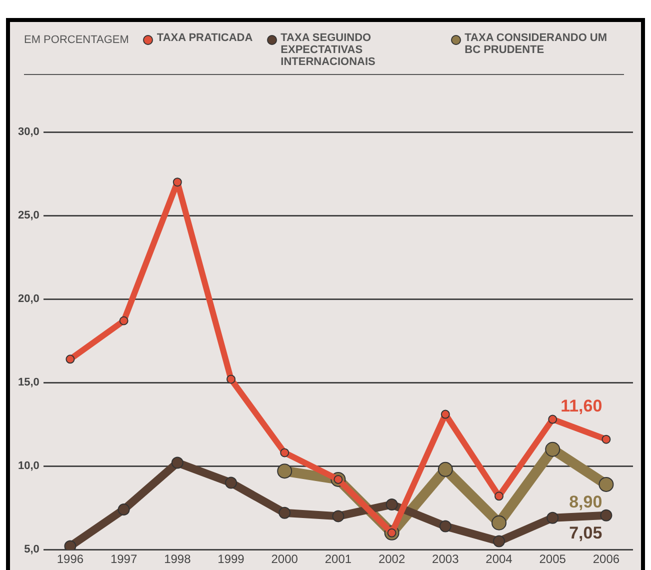 The image size is (651, 570). I want to click on x-tick-label: 1996, so click(70, 559).